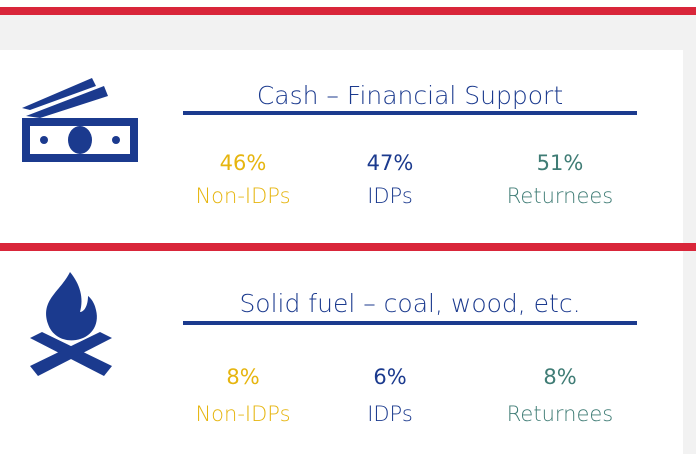  What do you see at coordinates (409, 303) in the screenshot?
I see `panel-title: Solid fuel – coal, wood, etc.` at bounding box center [409, 303].